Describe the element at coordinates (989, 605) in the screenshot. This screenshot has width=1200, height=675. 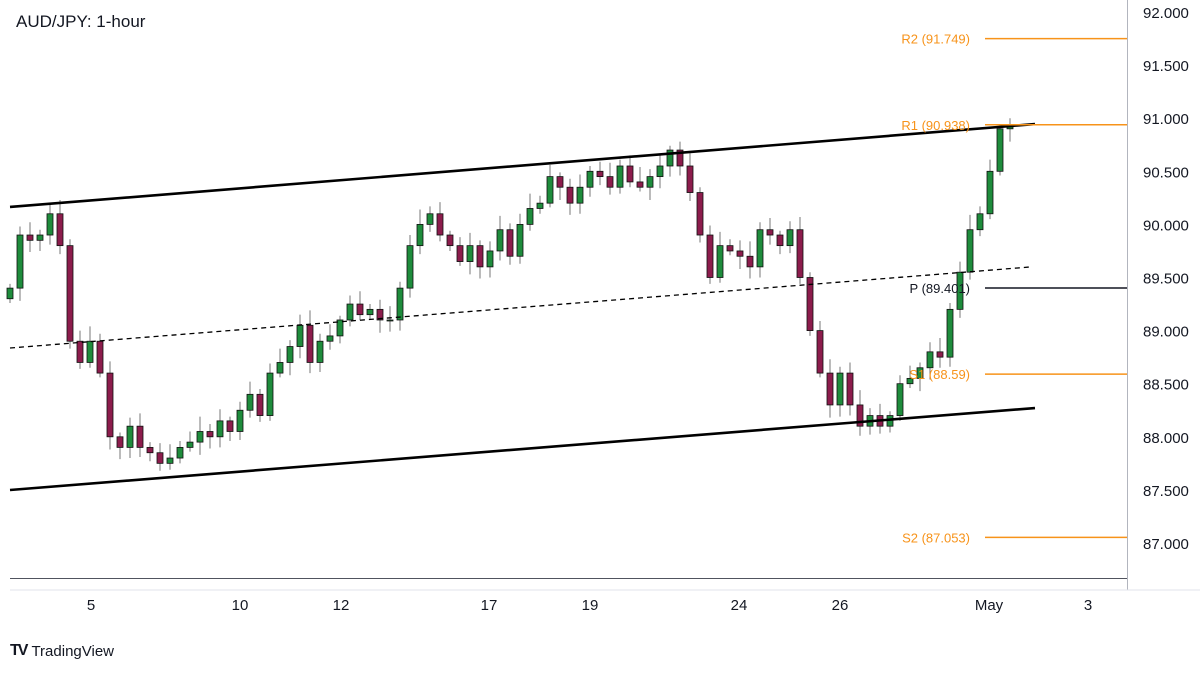
I see `x-tick-label: May` at that location.